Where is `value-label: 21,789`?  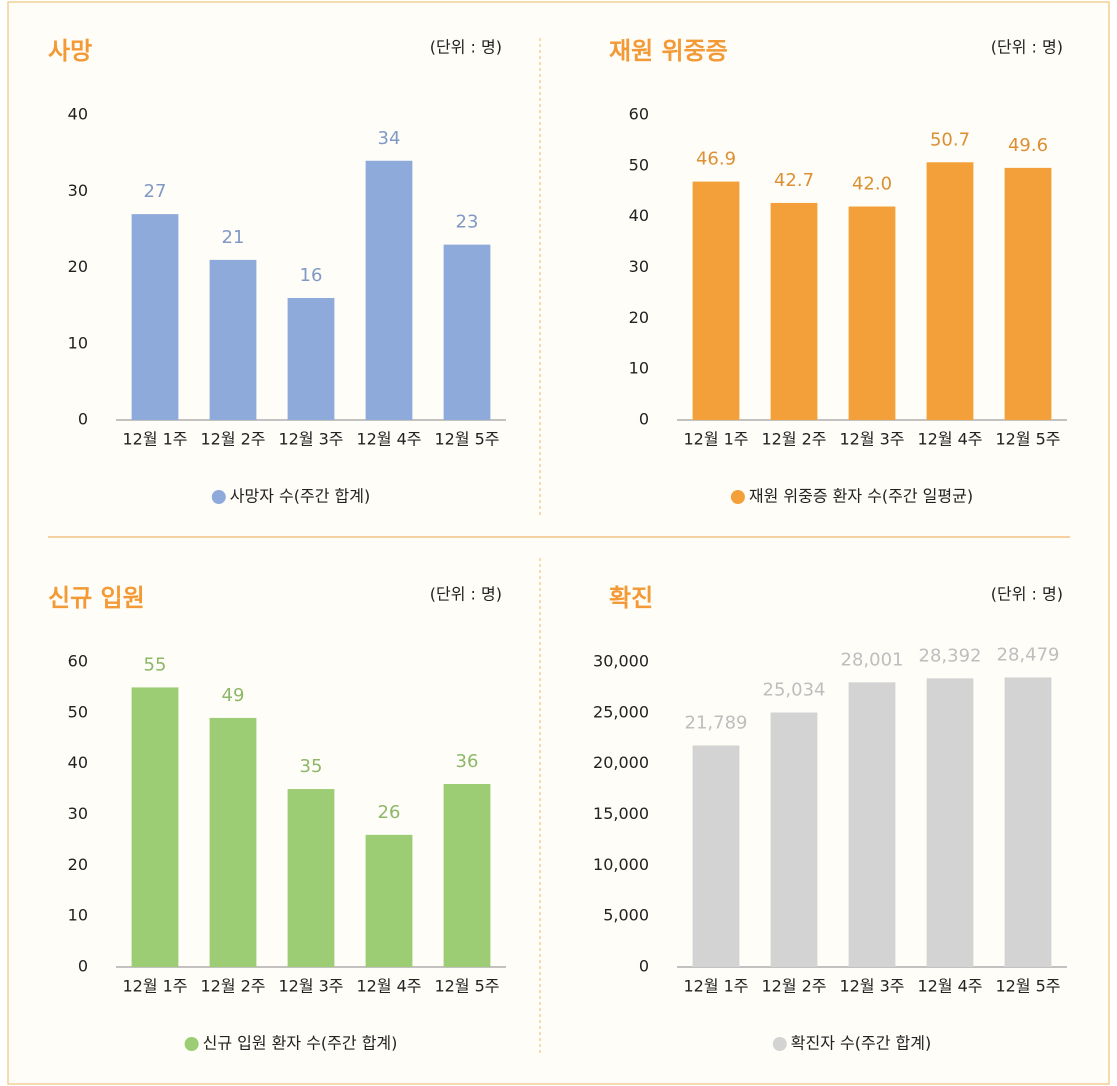
value-label: 21,789 is located at coordinates (716, 722).